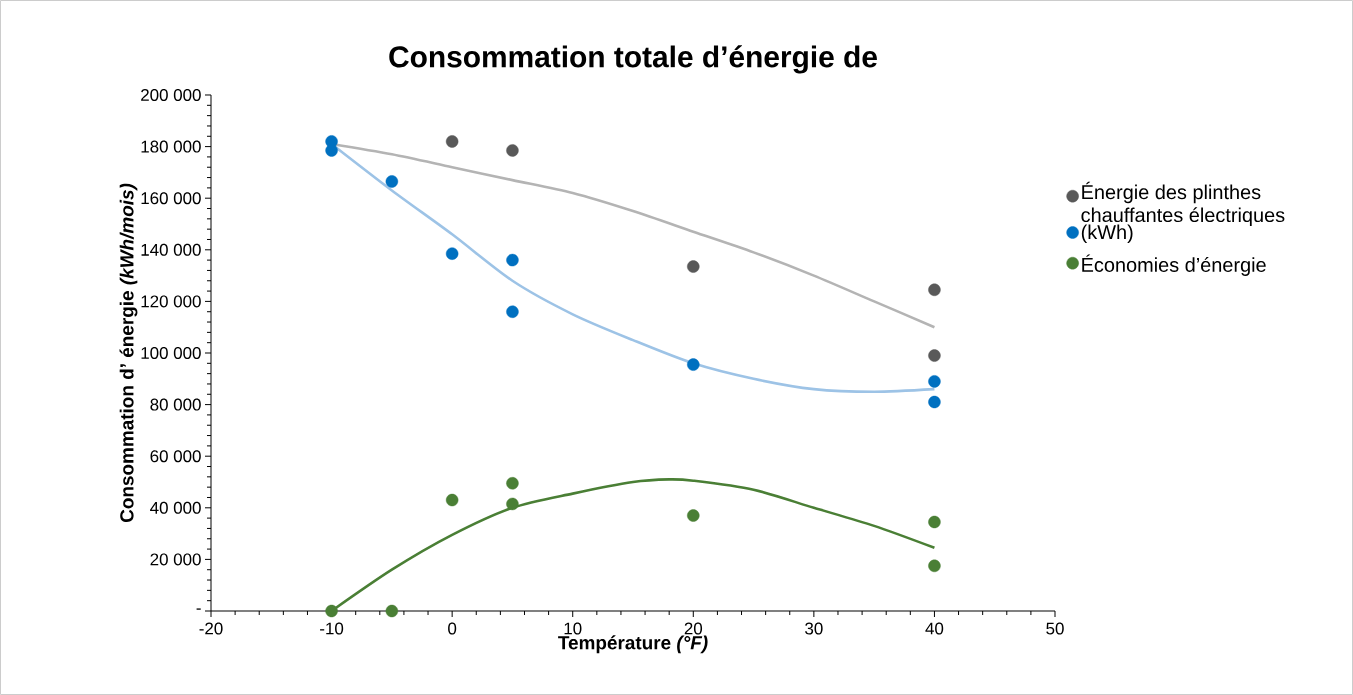  I want to click on x-tick-label: -10, so click(332, 628).